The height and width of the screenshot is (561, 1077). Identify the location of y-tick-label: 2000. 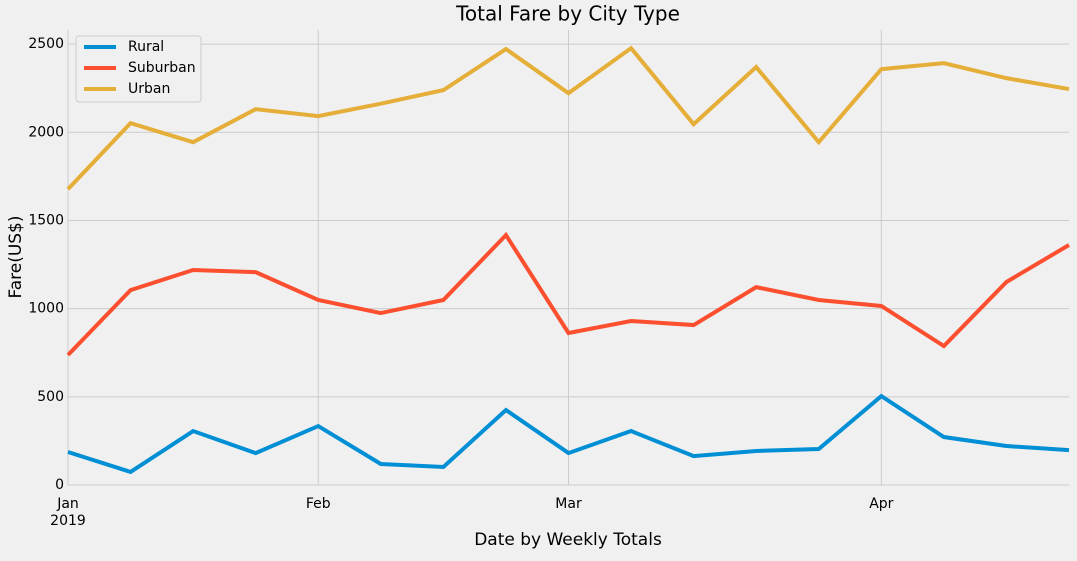
(46, 132).